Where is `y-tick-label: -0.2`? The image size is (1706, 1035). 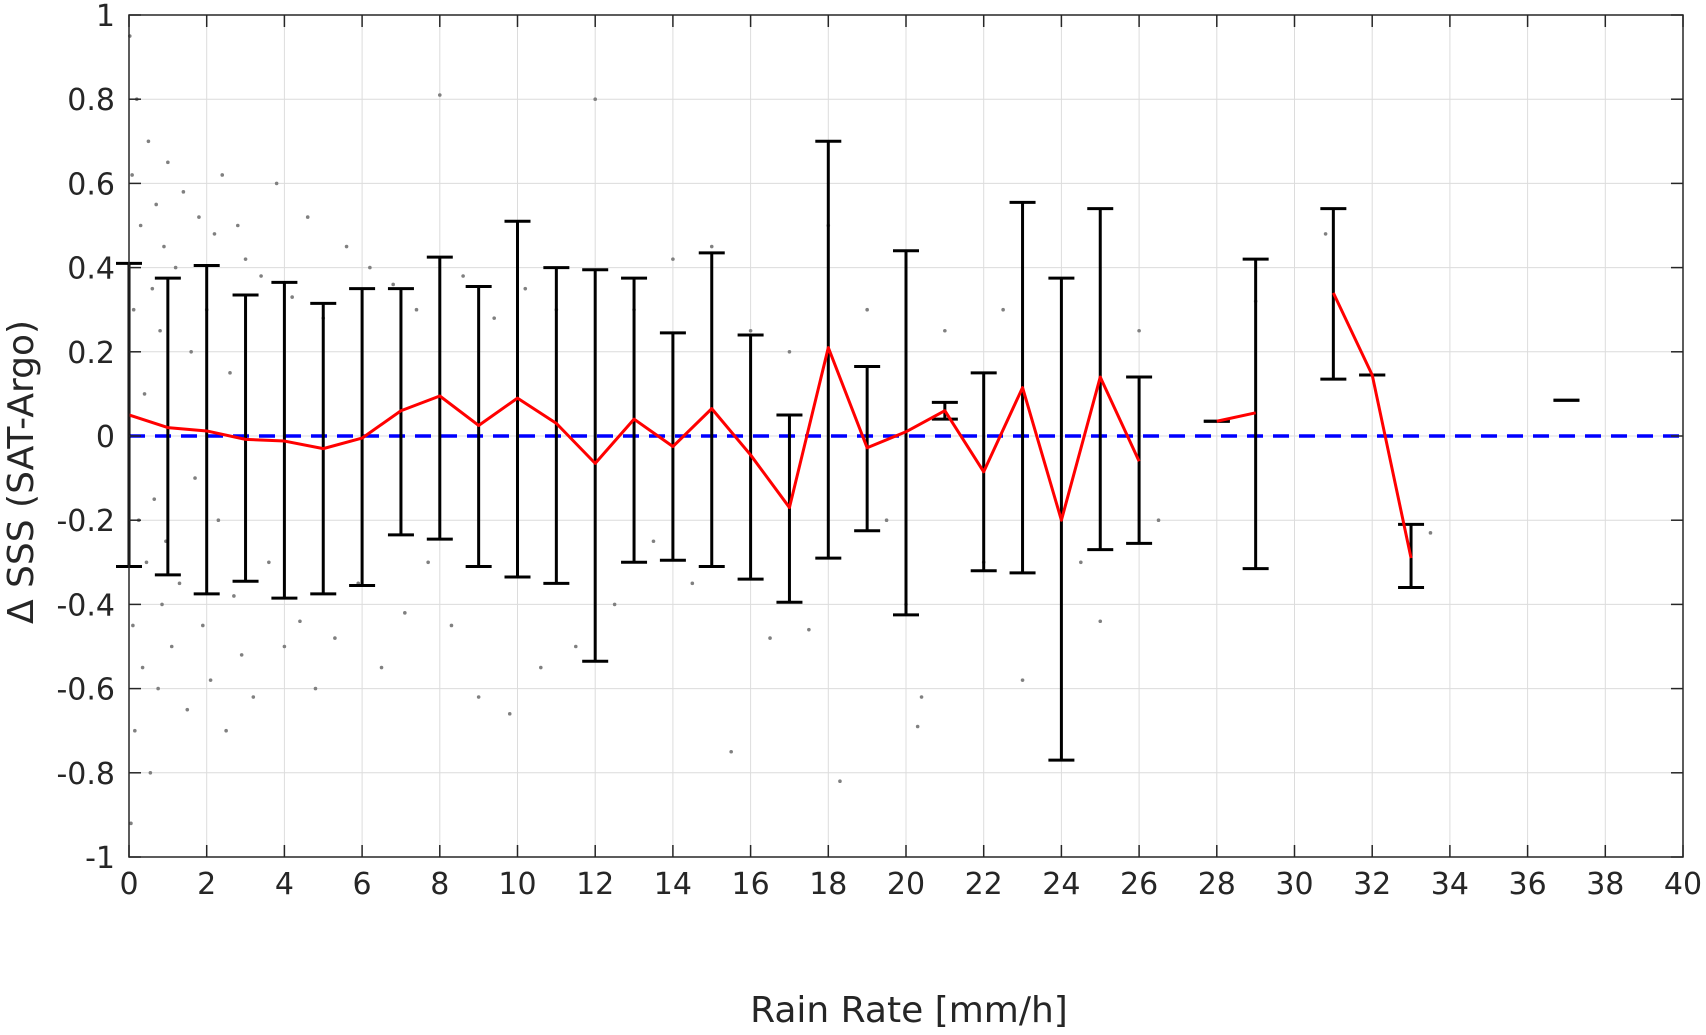 y-tick-label: -0.2 is located at coordinates (85, 521).